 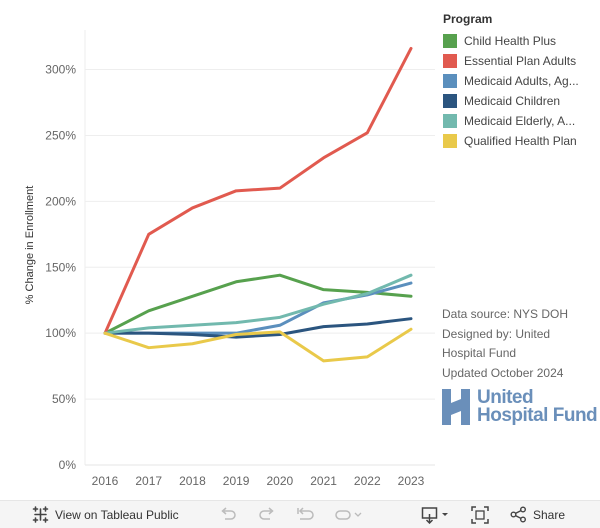 I want to click on share-button: Share, so click(x=537, y=514).